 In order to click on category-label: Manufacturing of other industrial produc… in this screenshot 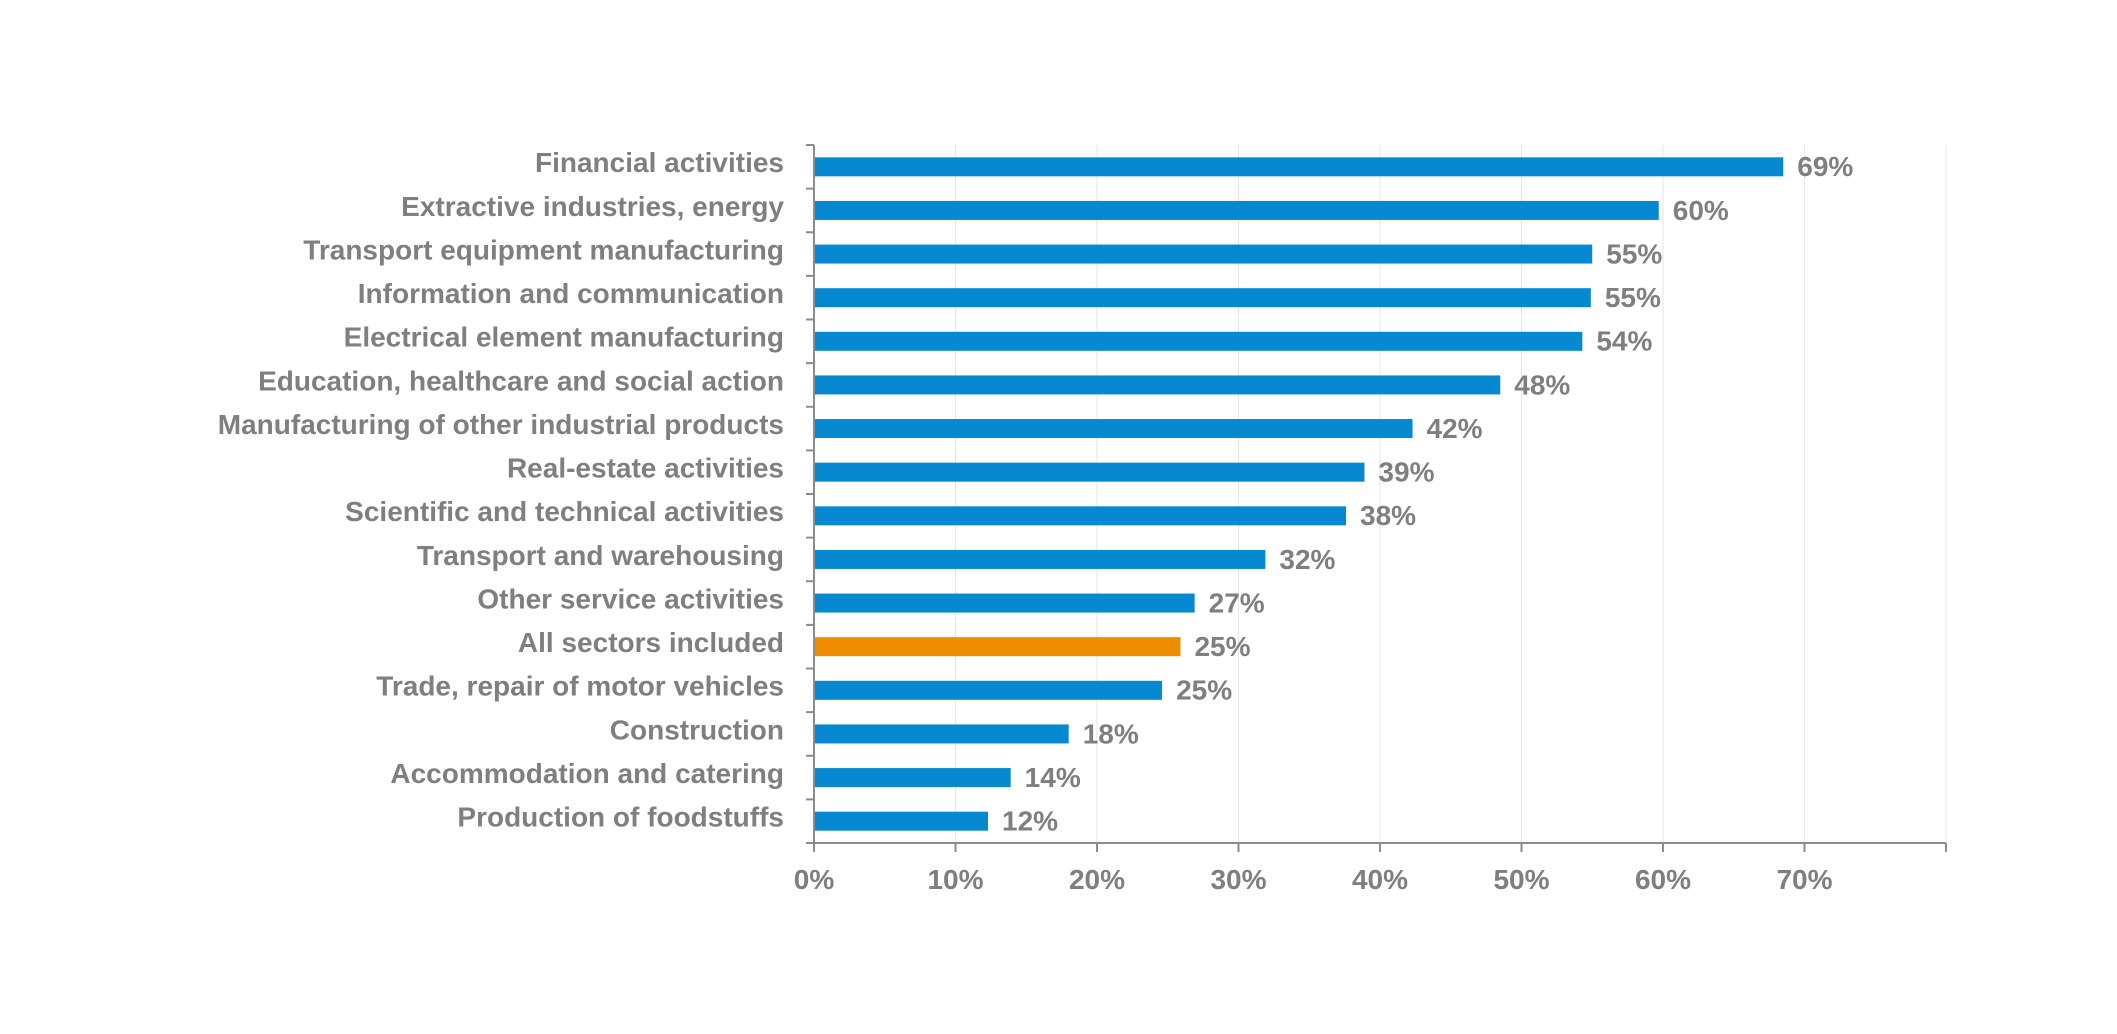, I will do `click(501, 424)`.